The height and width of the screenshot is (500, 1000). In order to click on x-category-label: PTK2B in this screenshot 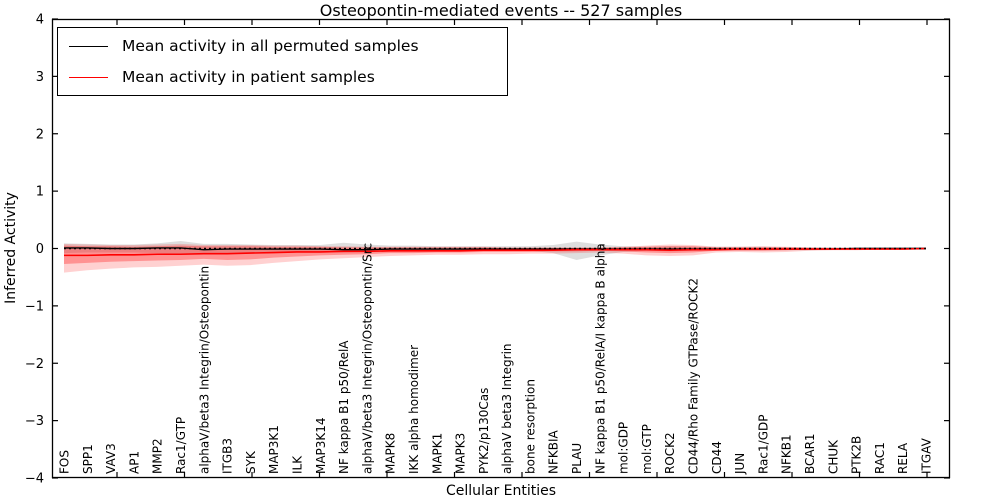, I will do `click(857, 455)`.